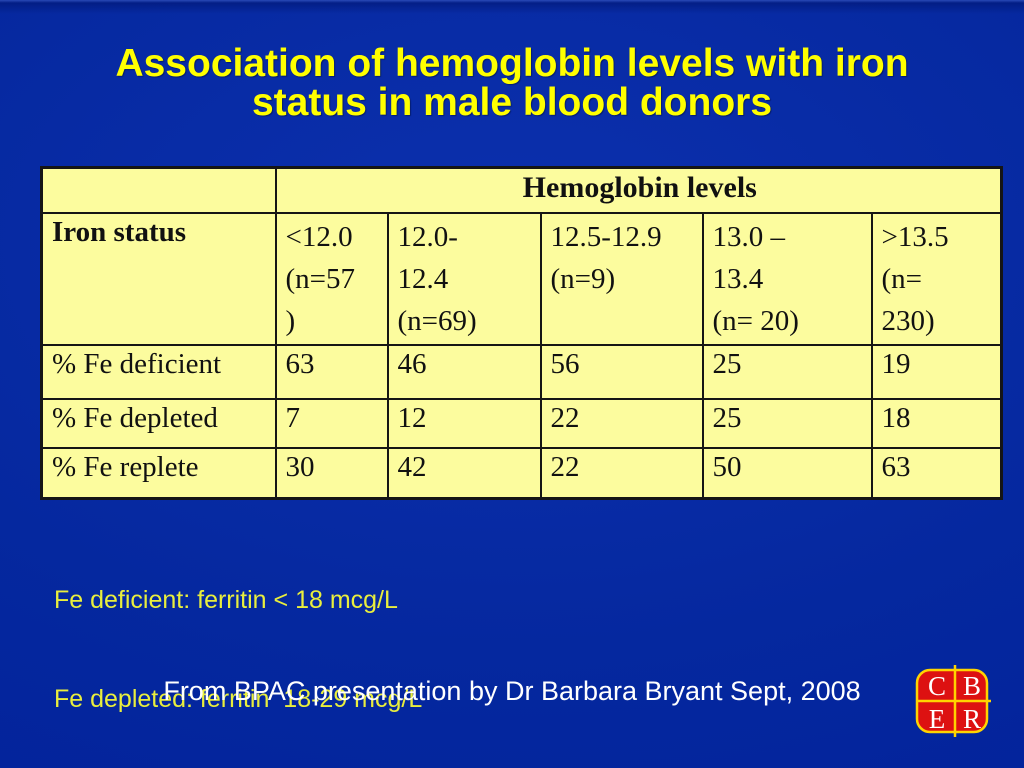 The image size is (1024, 768). What do you see at coordinates (936, 278) in the screenshot?
I see `col-header-gt135: >13.5 (n= 230)` at bounding box center [936, 278].